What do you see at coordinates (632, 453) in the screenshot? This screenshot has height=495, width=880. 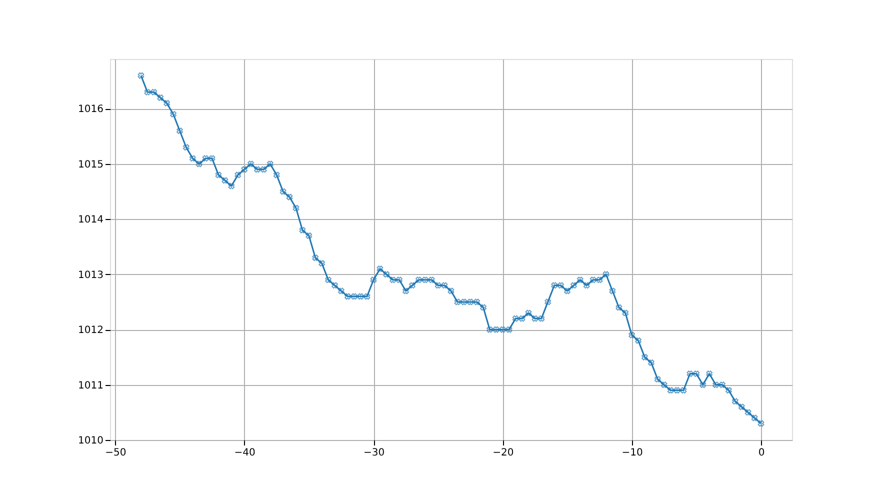 I see `x-tick-label: −10` at bounding box center [632, 453].